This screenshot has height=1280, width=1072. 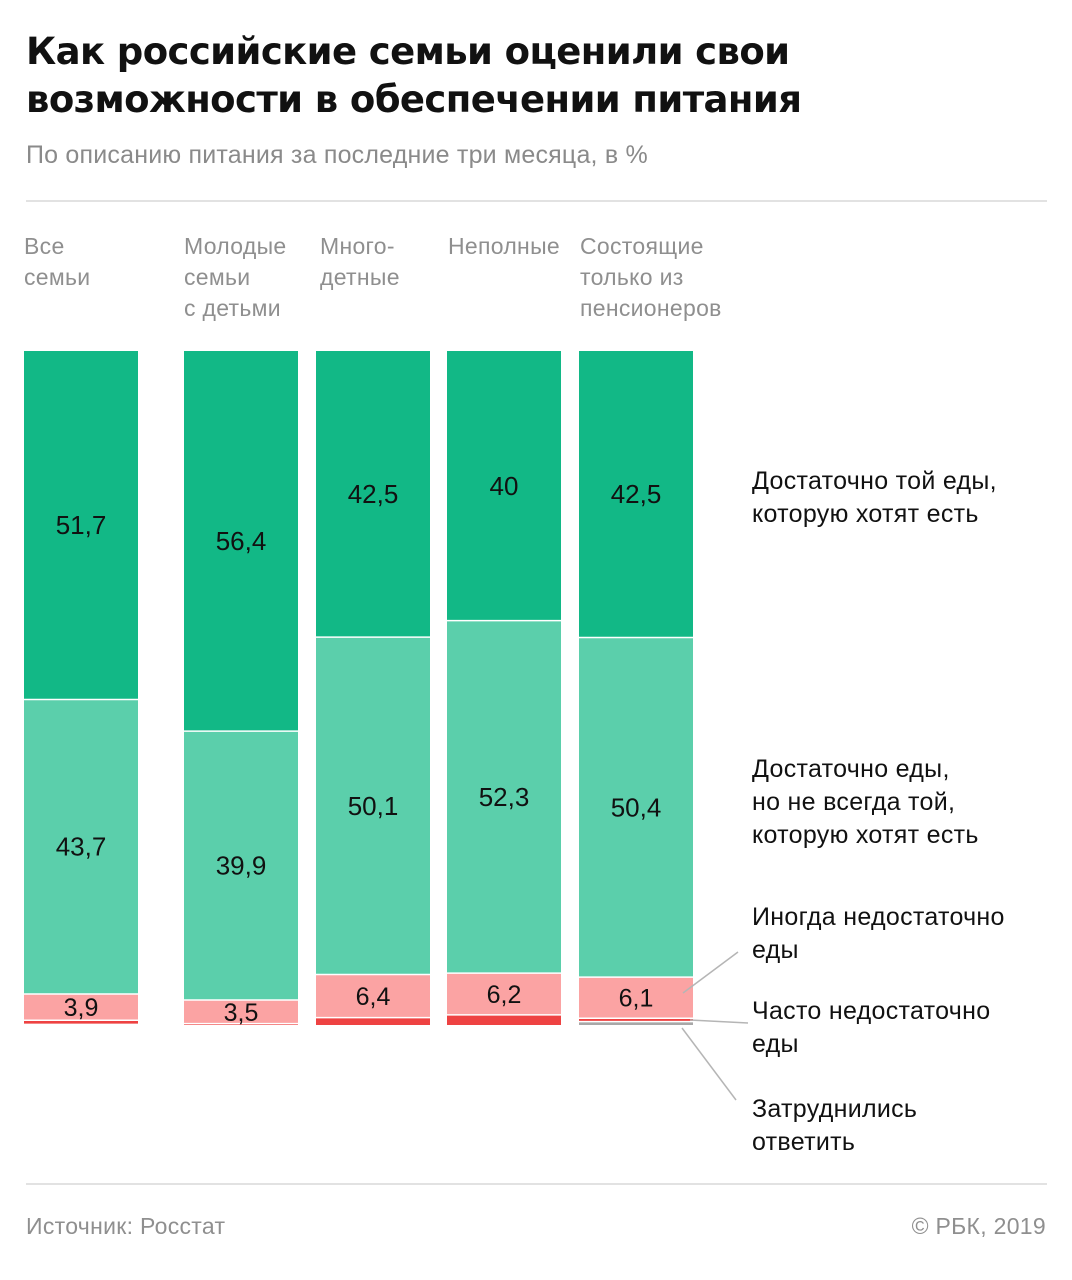 What do you see at coordinates (878, 917) in the screenshot?
I see `legend-line: Иногда недостаточно` at bounding box center [878, 917].